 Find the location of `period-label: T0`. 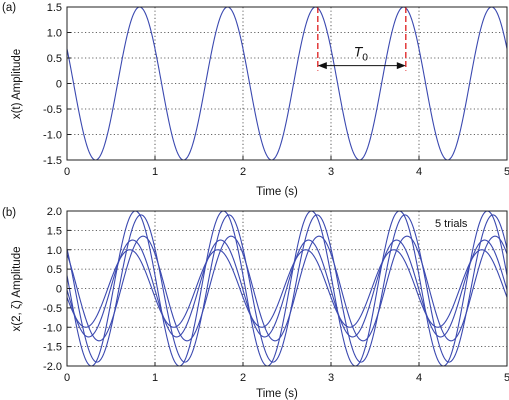

period-label: T0 is located at coordinates (361, 54).